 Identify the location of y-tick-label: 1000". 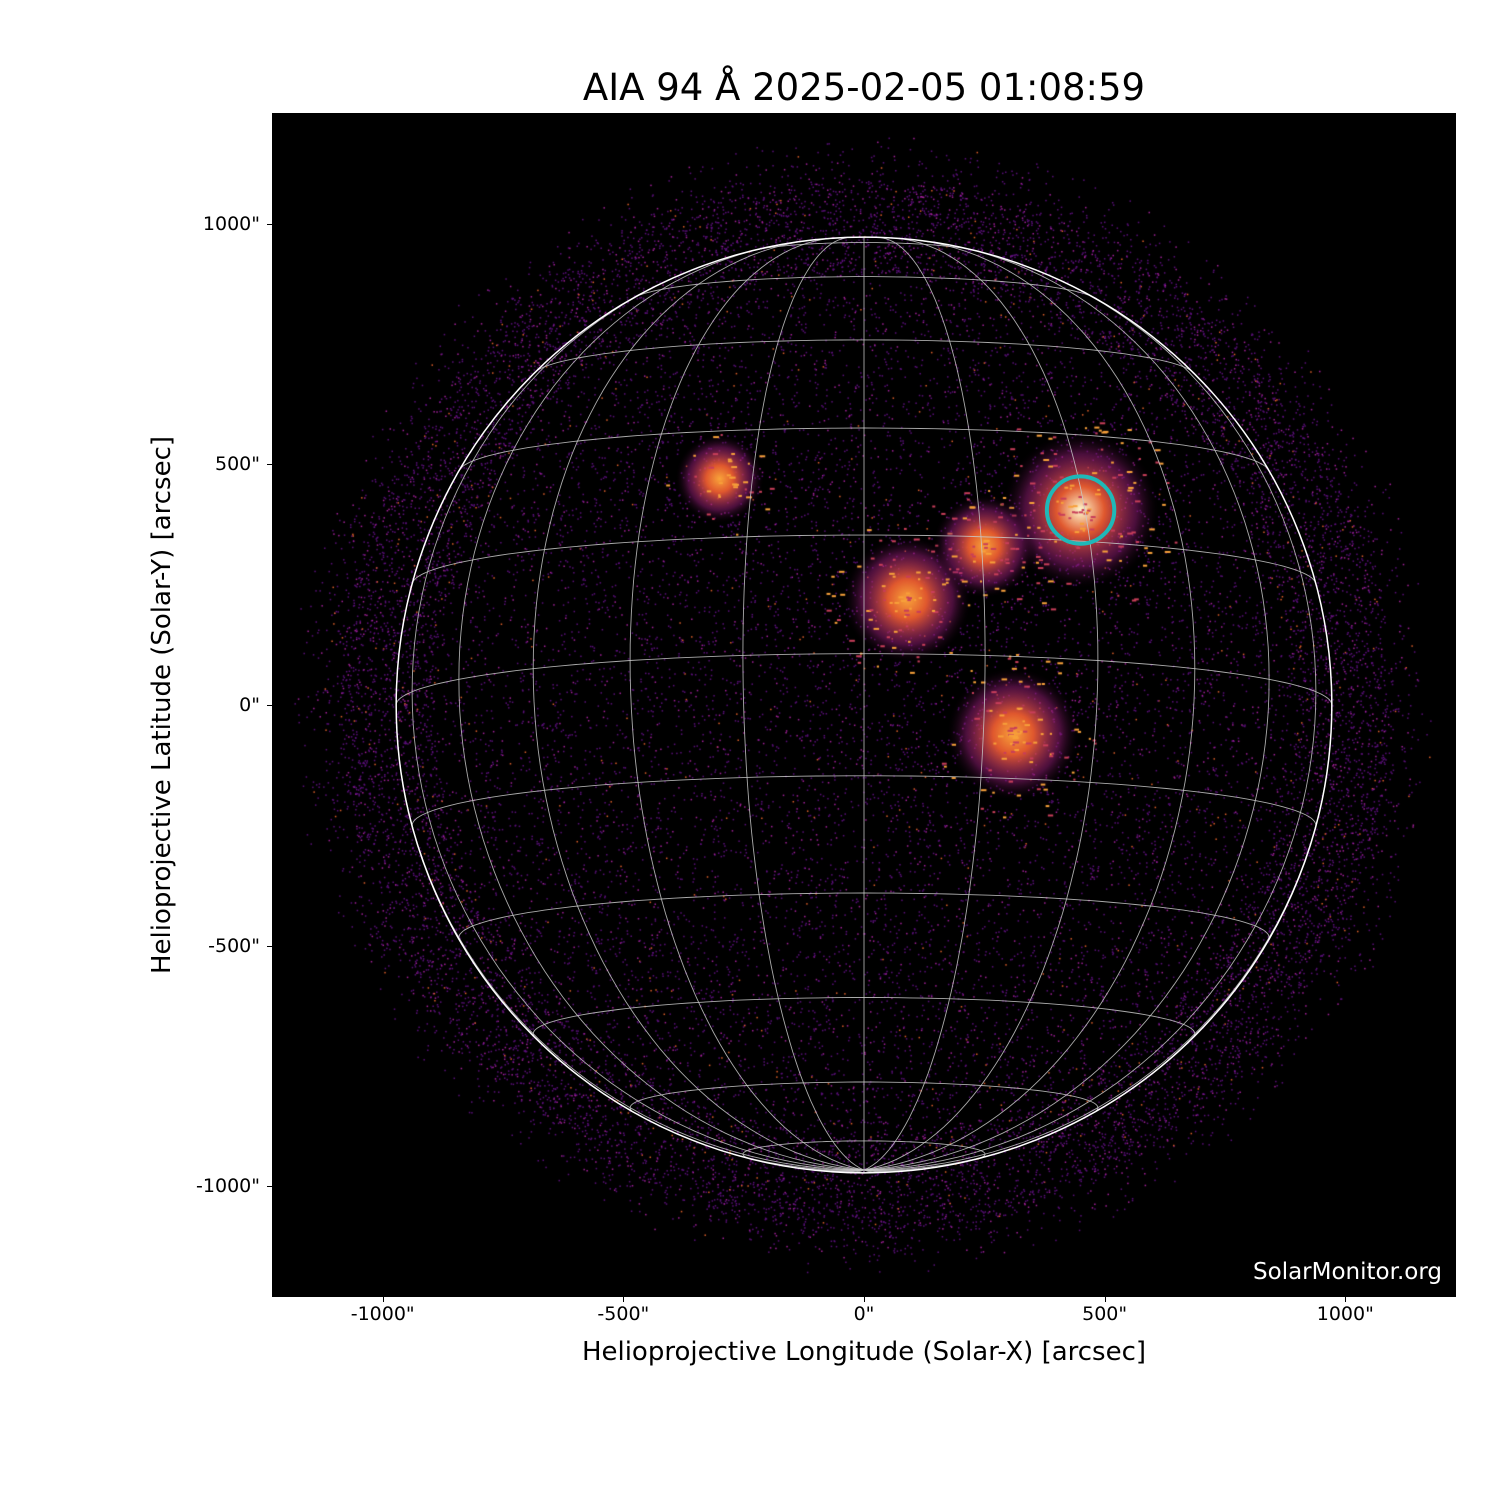
(231, 223).